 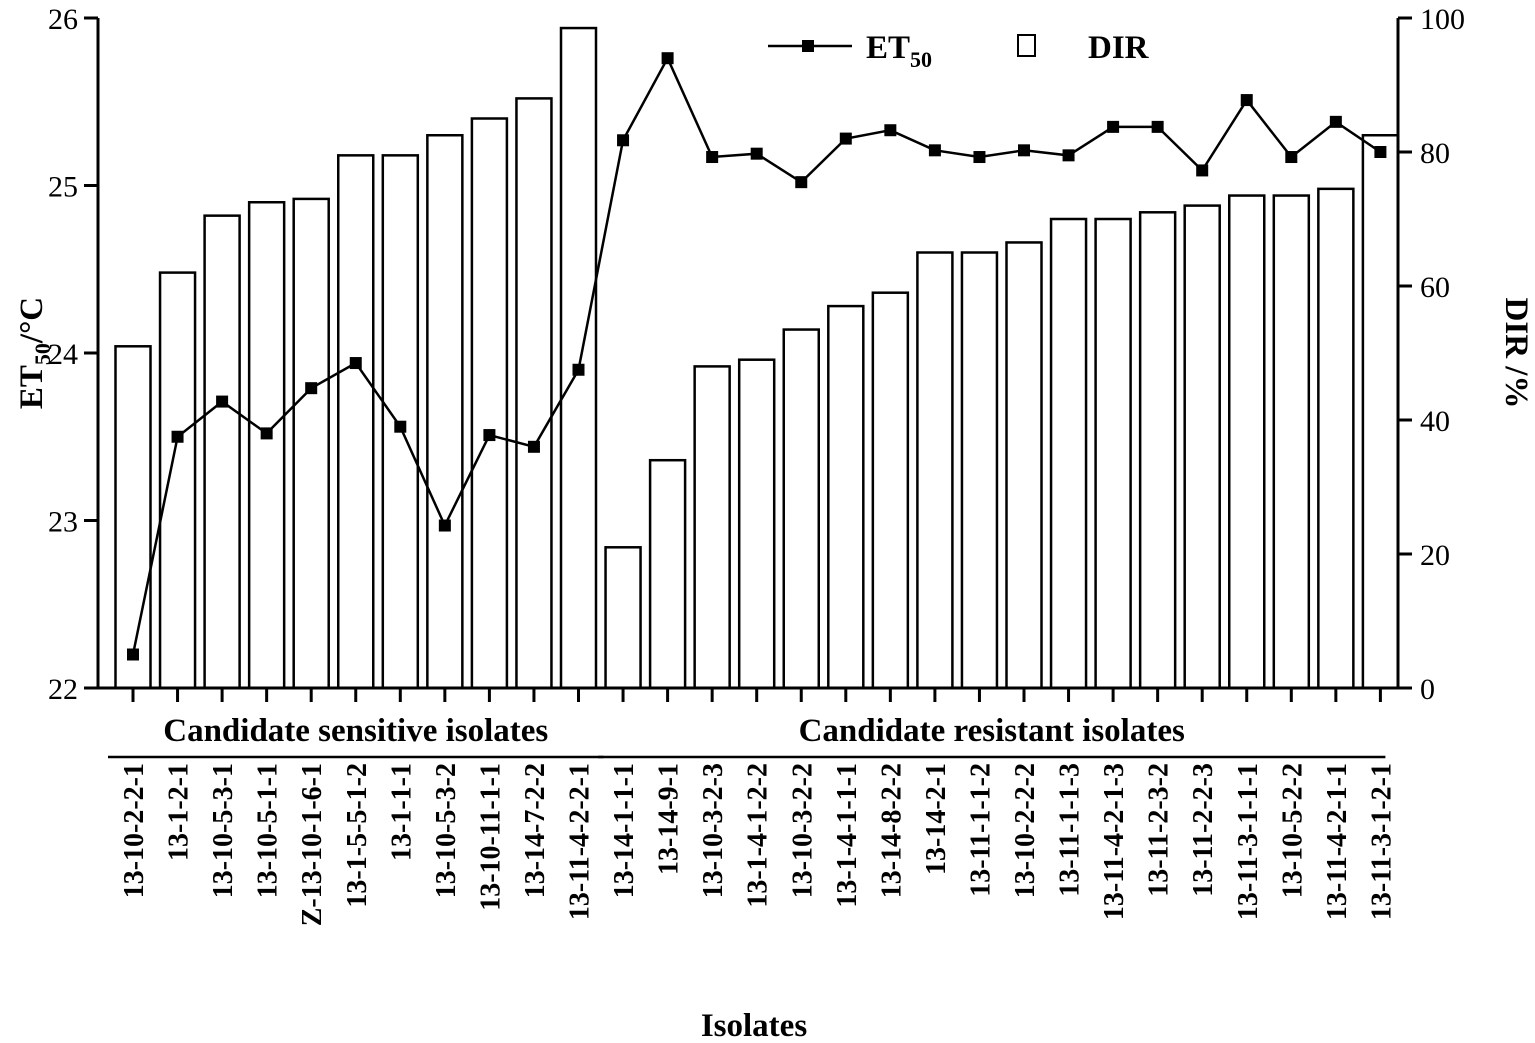 I want to click on x-category-label: 13-14-2-1, so click(x=936, y=819).